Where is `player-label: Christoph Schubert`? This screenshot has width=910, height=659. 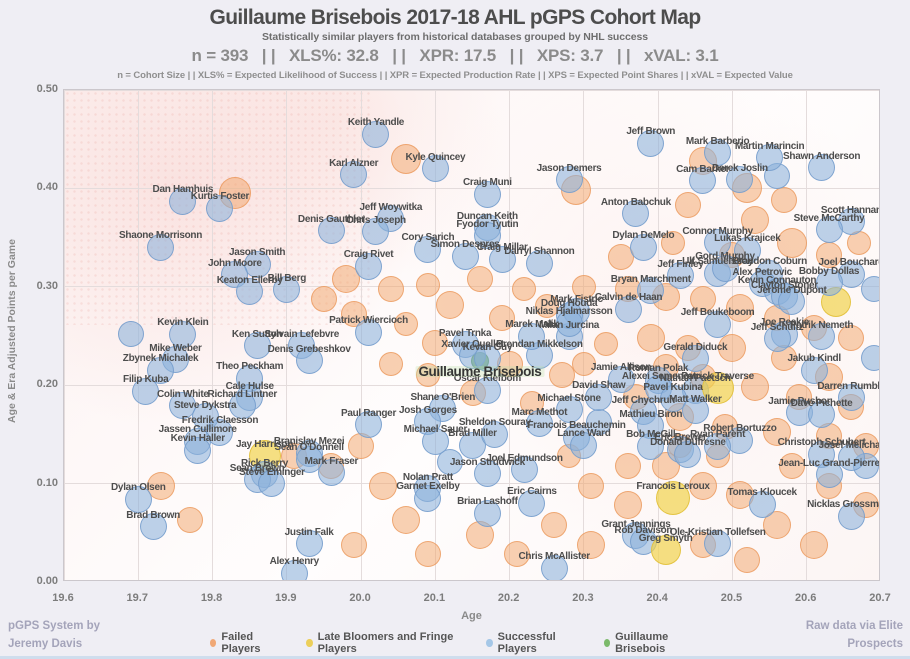 player-label: Christoph Schubert is located at coordinates (821, 443).